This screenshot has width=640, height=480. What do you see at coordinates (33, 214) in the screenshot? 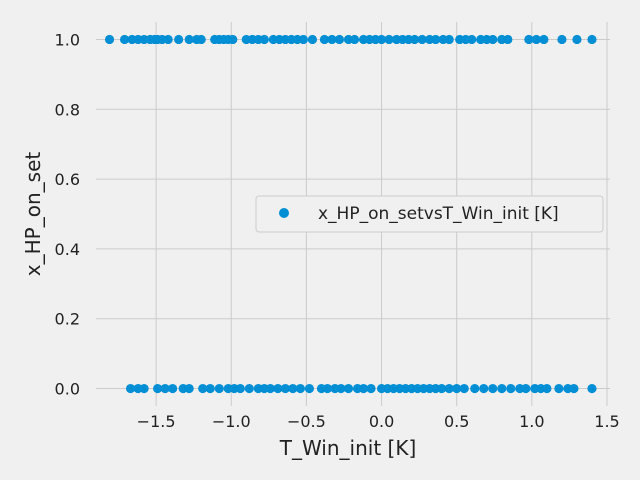
I see `y-axis-label: x_HP_on_set` at bounding box center [33, 214].